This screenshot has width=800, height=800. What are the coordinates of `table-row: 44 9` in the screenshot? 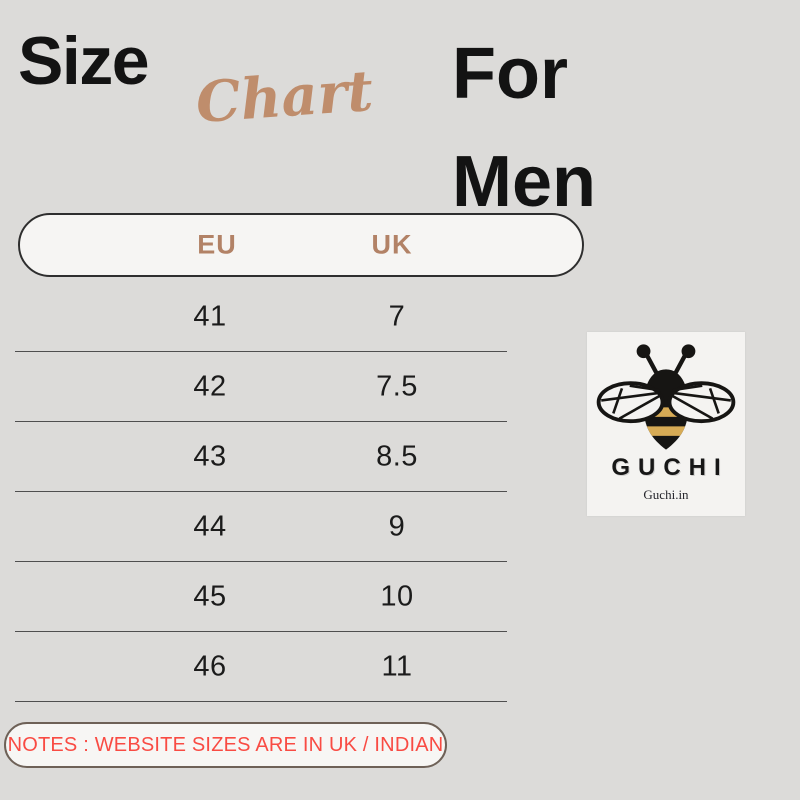 It's located at (261, 527).